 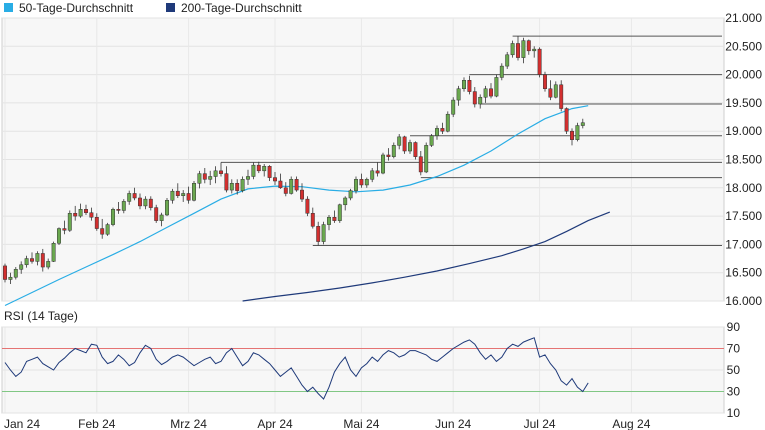 What do you see at coordinates (188, 423) in the screenshot?
I see `x-tick-label: Mrz 24` at bounding box center [188, 423].